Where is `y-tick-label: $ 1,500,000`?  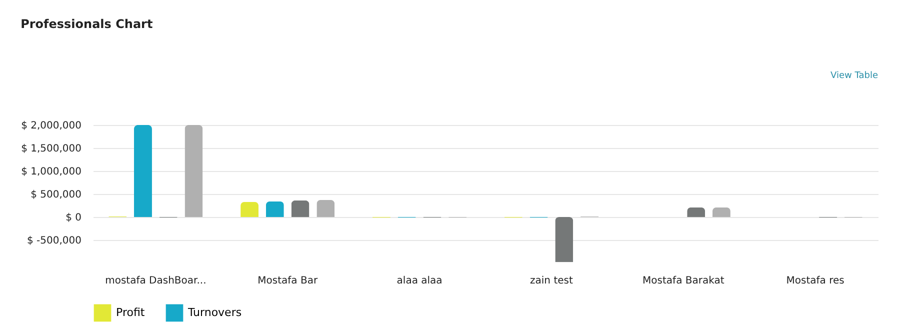
y-tick-label: $ 1,500,000 is located at coordinates (51, 149).